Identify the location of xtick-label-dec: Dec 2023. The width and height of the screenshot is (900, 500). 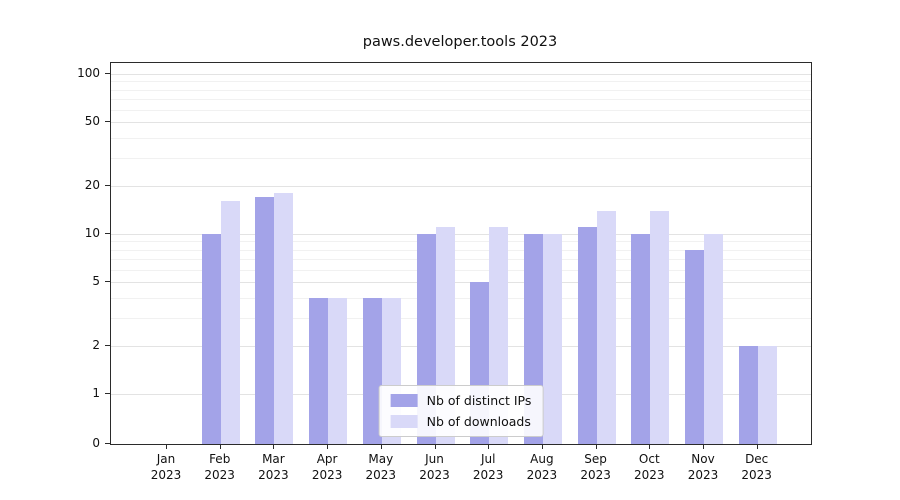
(756, 467).